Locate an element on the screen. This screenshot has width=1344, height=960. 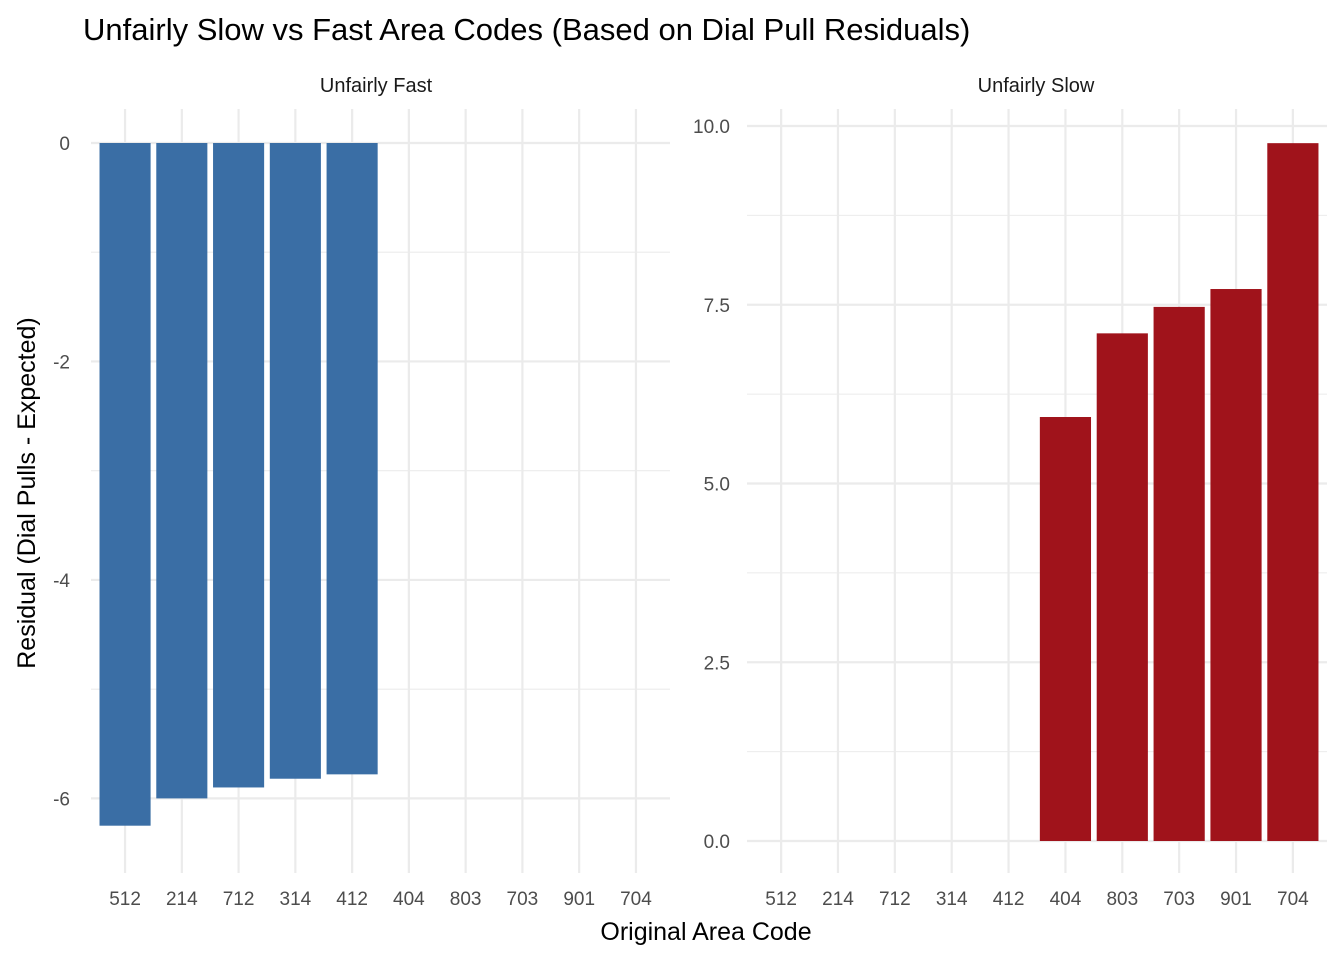
y-tick-label: 5.0 is located at coordinates (717, 485).